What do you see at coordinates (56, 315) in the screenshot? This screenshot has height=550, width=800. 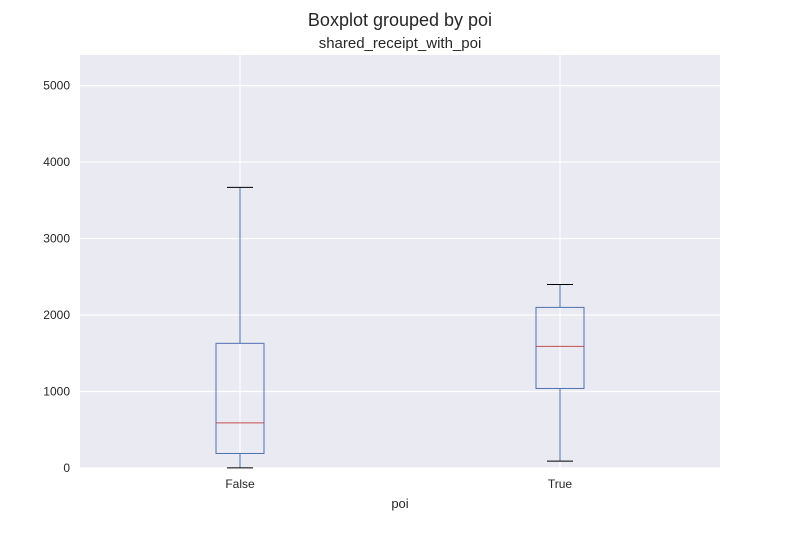 I see `y-tick-label: 2000` at bounding box center [56, 315].